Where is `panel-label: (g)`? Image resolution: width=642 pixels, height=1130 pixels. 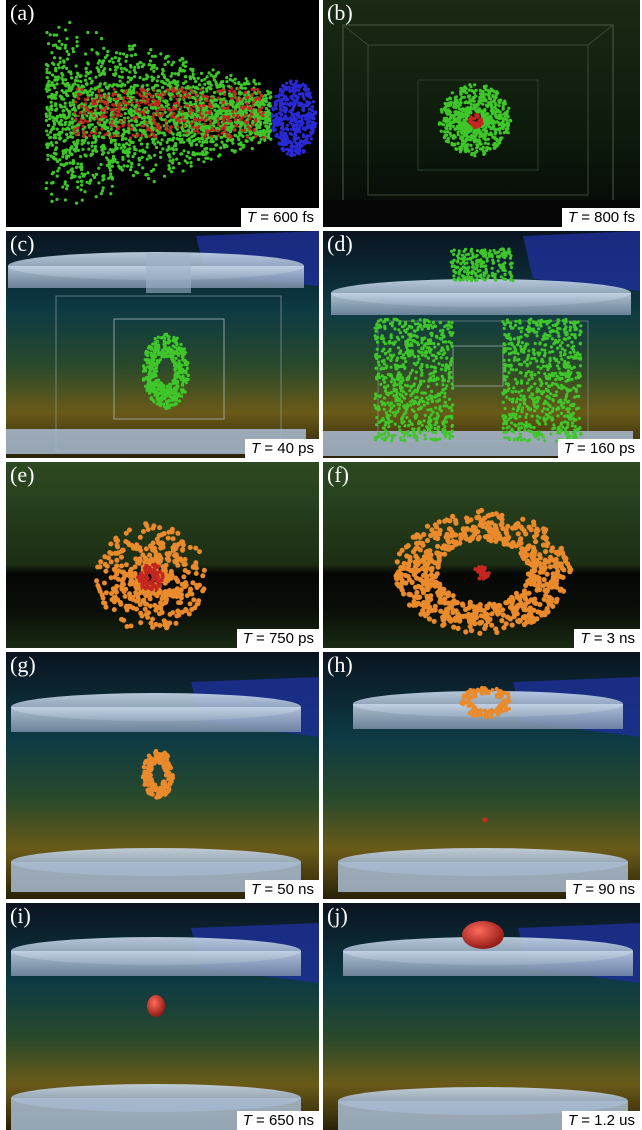
panel-label: (g) is located at coordinates (23, 664).